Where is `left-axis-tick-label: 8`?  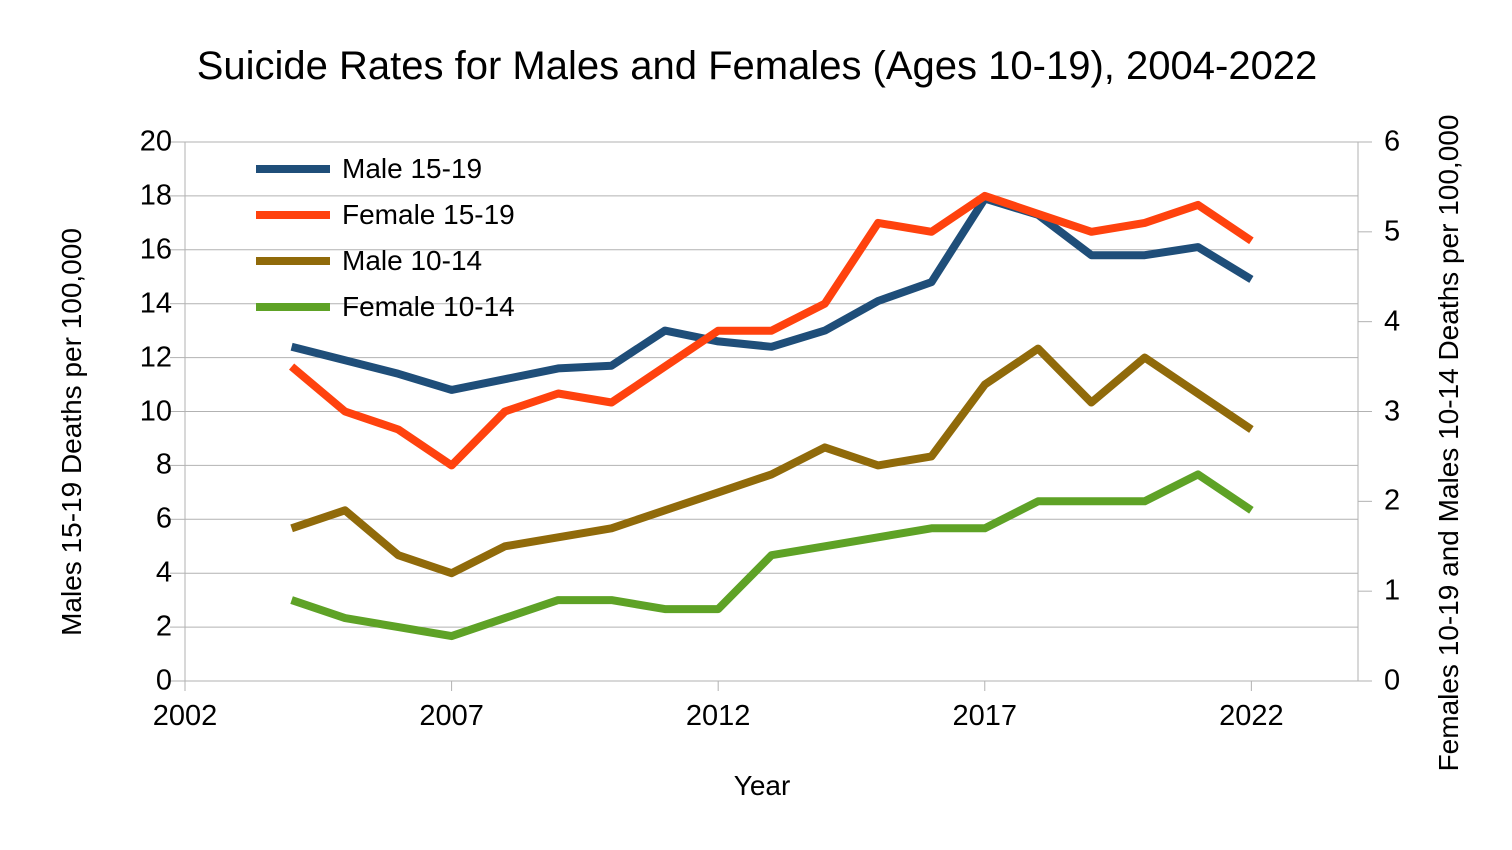 left-axis-tick-label: 8 is located at coordinates (163, 464).